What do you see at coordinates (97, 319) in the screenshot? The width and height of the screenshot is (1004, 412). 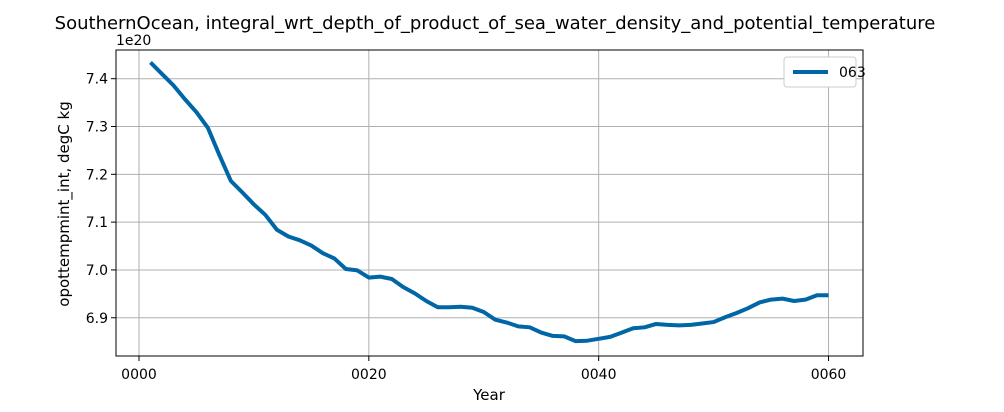 I see `y-tick-label: 6.9` at bounding box center [97, 319].